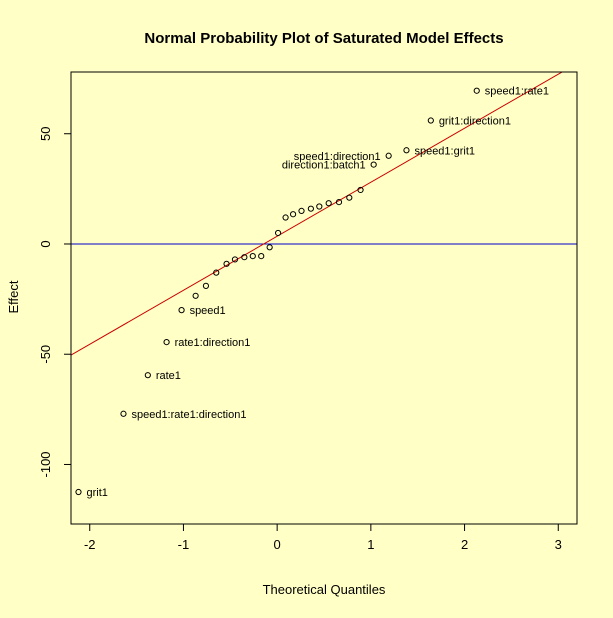 Image resolution: width=613 pixels, height=618 pixels. What do you see at coordinates (277, 544) in the screenshot?
I see `x-tick-label: 0` at bounding box center [277, 544].